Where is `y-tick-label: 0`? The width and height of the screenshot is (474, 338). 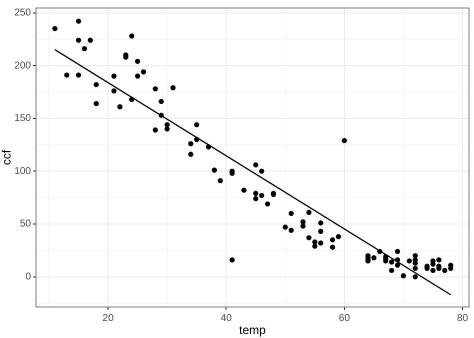
y-tick-label: 0 is located at coordinates (28, 277).